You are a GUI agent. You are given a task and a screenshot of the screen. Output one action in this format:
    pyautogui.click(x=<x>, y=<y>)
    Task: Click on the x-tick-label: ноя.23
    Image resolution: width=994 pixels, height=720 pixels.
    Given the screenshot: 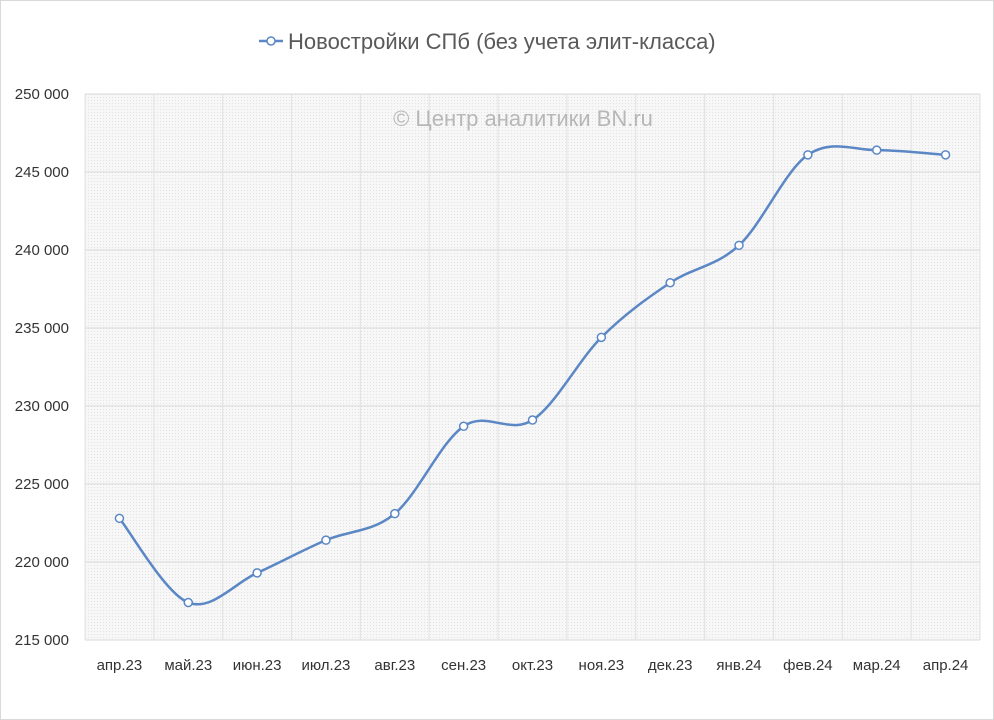 What is the action you would take?
    pyautogui.click(x=602, y=665)
    